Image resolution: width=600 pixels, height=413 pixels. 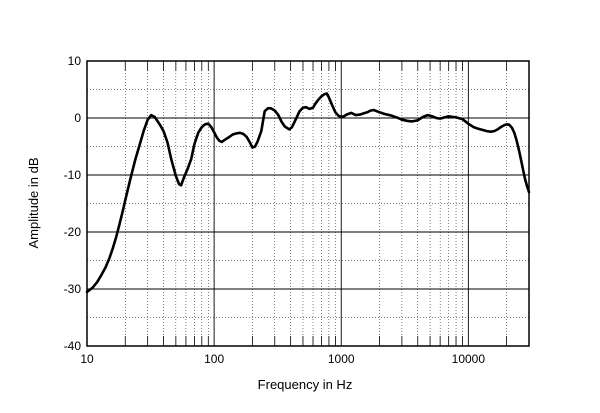 What do you see at coordinates (87, 359) in the screenshot?
I see `x-tick-label: 10` at bounding box center [87, 359].